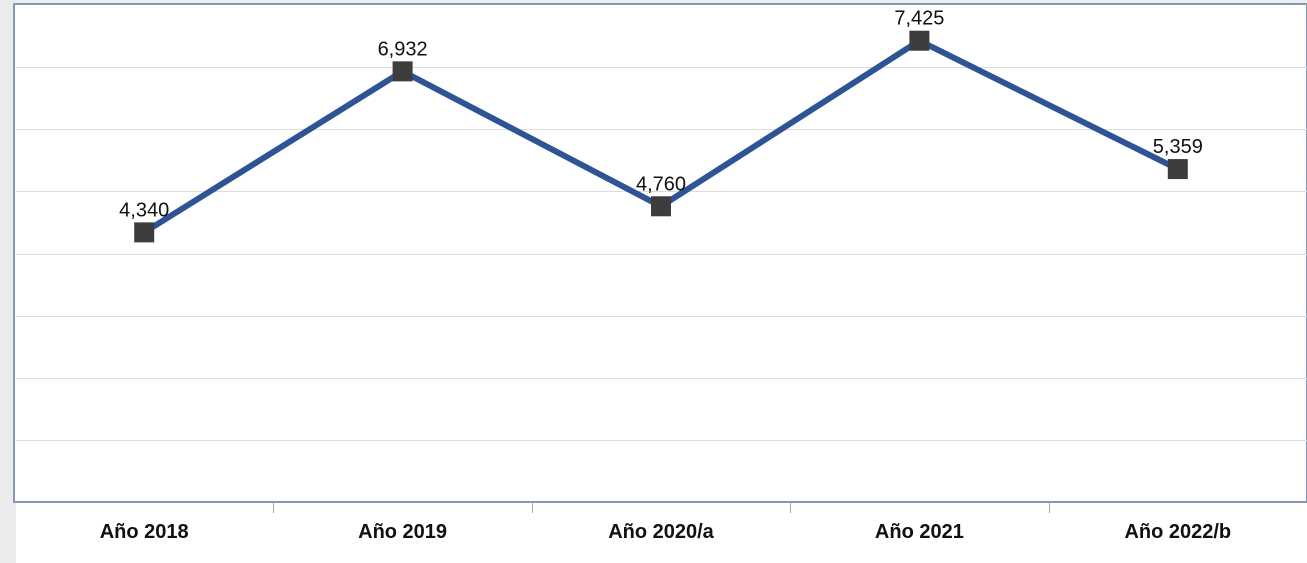  I want to click on category-label: Año 2022/b, so click(1177, 532).